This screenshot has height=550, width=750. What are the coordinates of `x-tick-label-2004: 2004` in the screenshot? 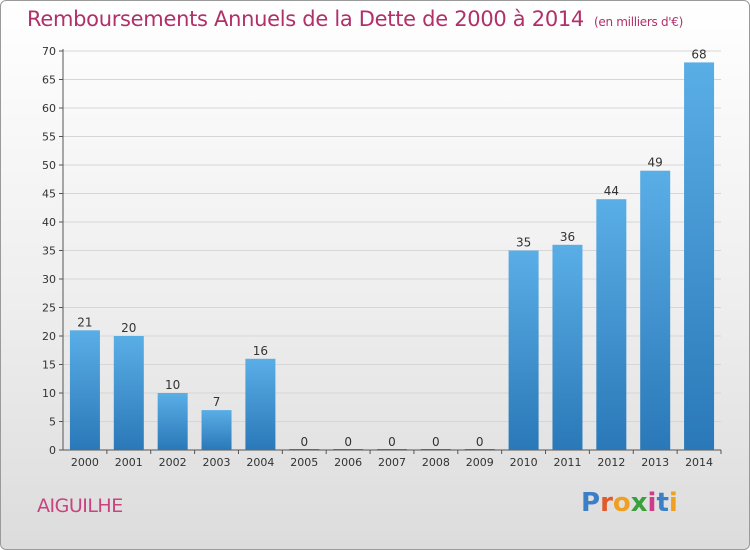 It's located at (260, 462).